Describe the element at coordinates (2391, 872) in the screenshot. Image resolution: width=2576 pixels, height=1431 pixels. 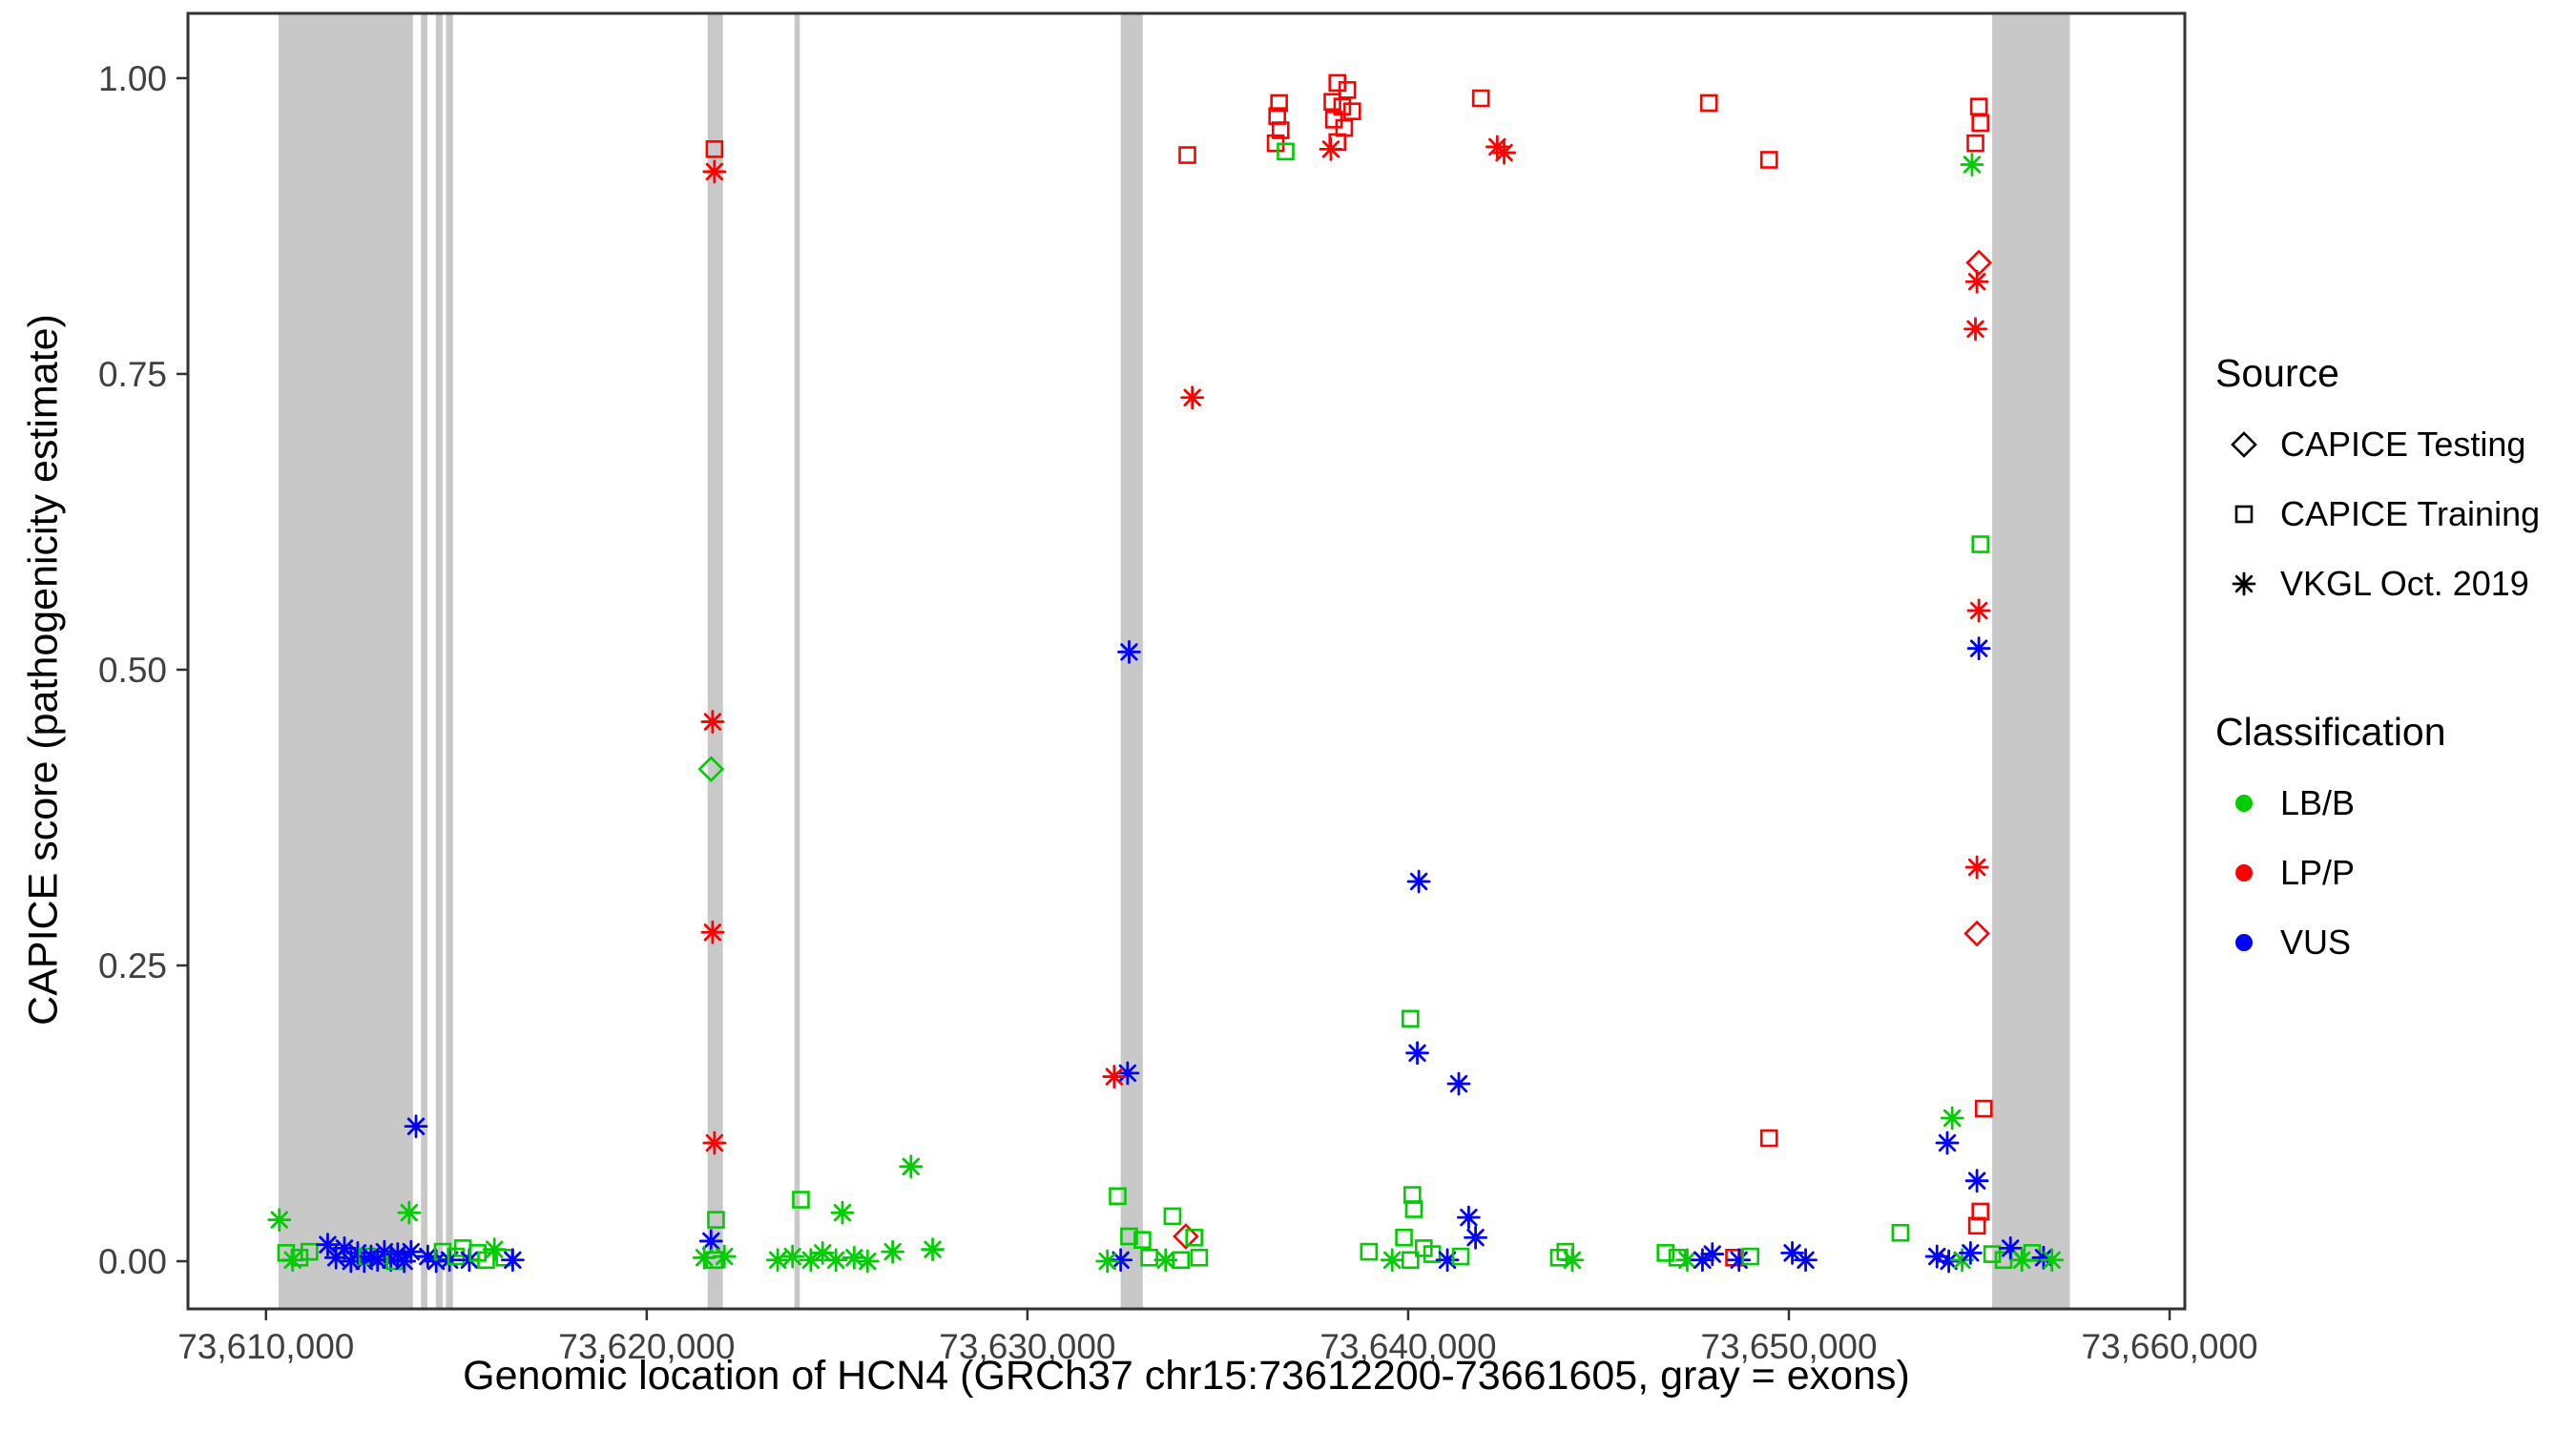
I see `legend-item-lp-p: LP/P` at that location.